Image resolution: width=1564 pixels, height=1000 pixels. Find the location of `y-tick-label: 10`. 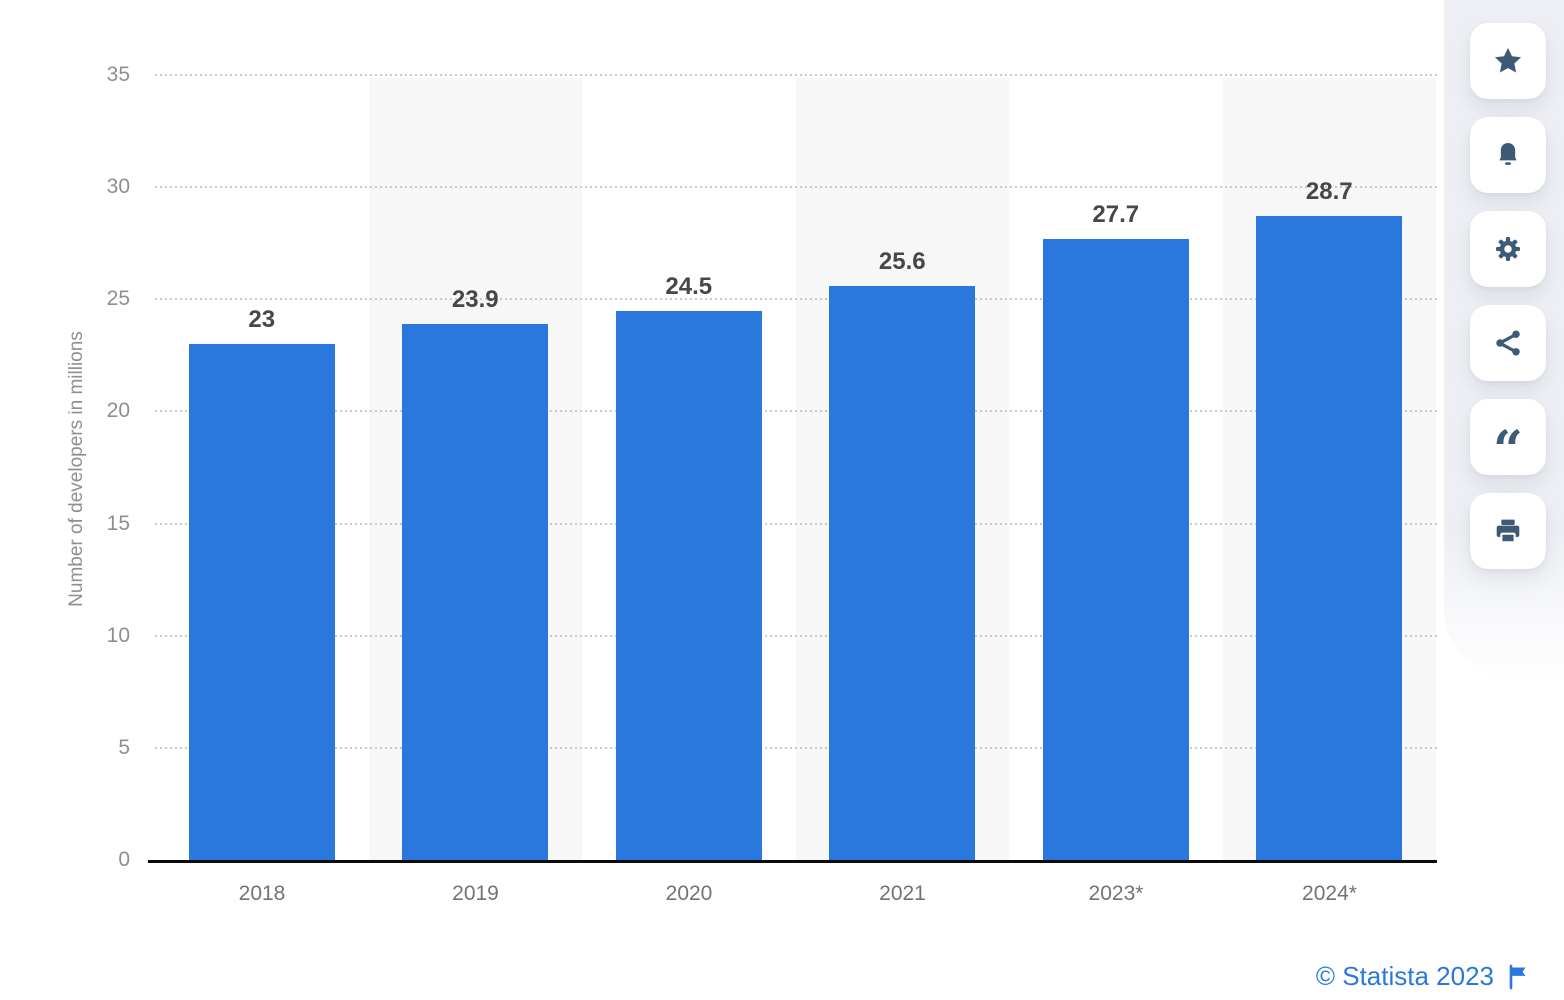

y-tick-label: 10 is located at coordinates (118, 635).